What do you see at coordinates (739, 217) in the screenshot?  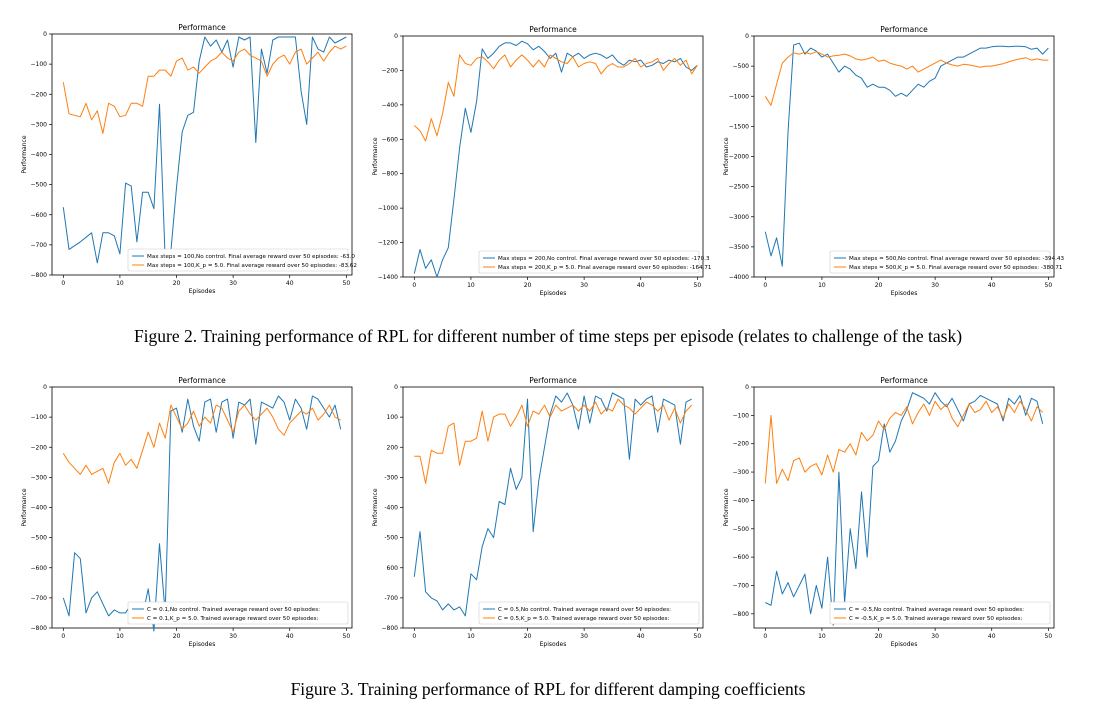 I see `y-tick-label: −3000` at bounding box center [739, 217].